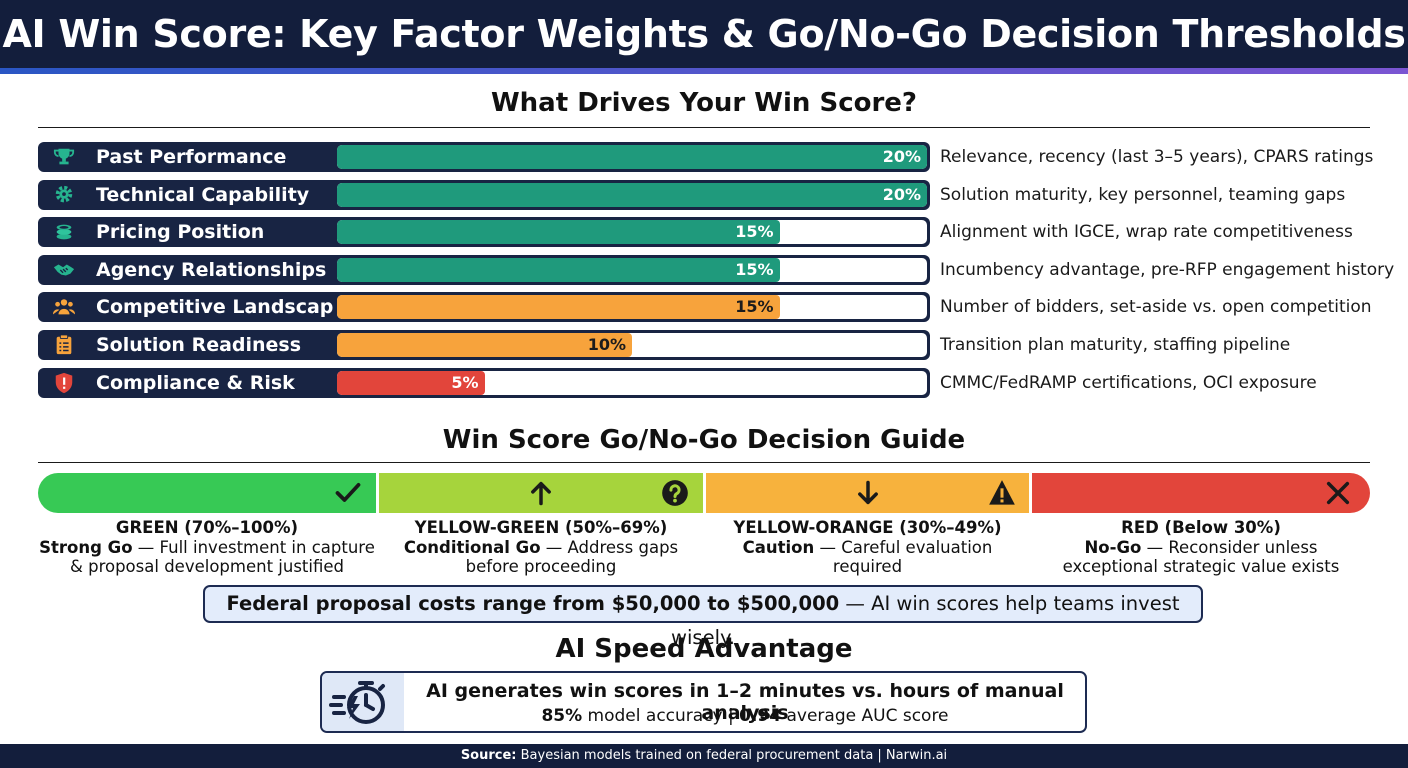 The image size is (1408, 768). Describe the element at coordinates (206, 566) in the screenshot. I see `zone-detail-continued: & proposal development justified` at that location.